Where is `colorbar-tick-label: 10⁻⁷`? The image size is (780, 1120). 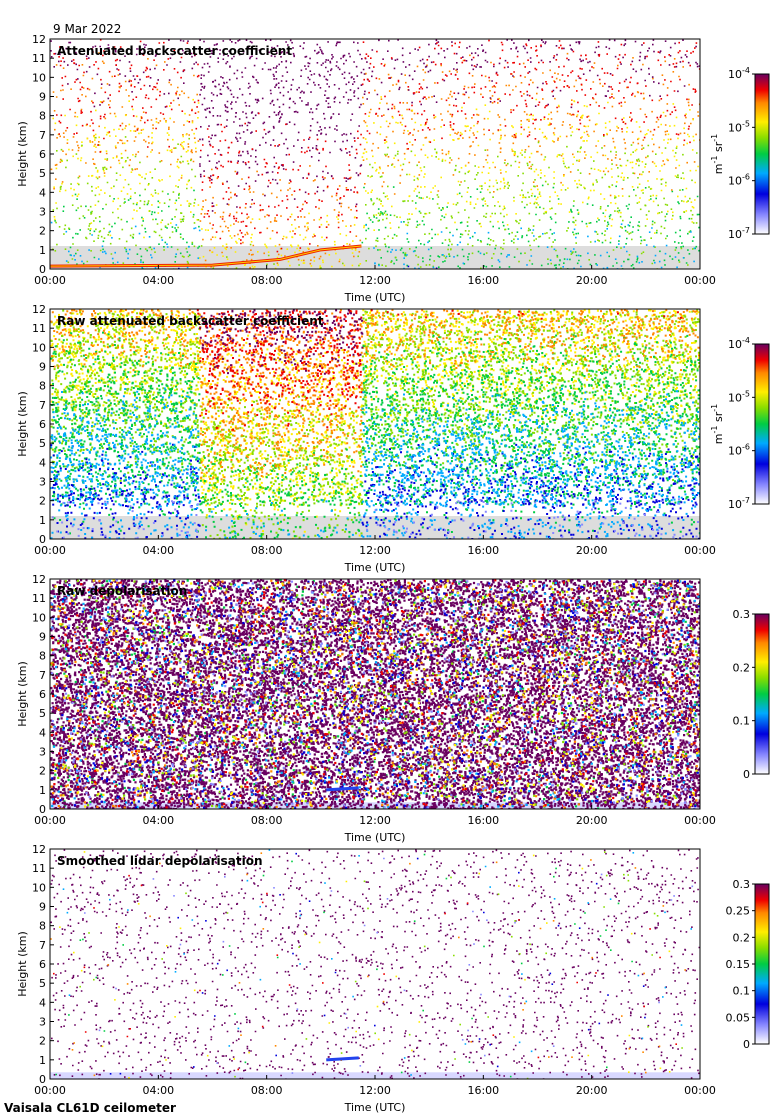 colorbar-tick-label: 10⁻⁷ is located at coordinates (739, 503).